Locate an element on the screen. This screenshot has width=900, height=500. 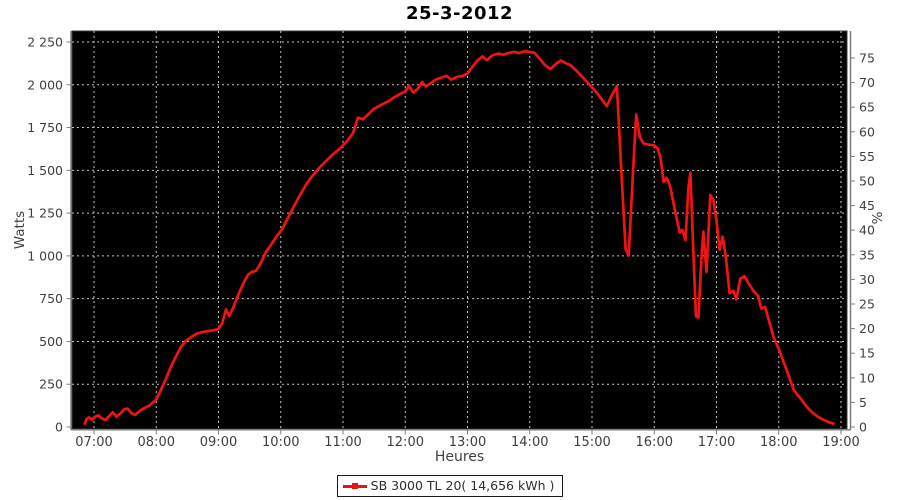
left-tick-label: 2 000 is located at coordinates (45, 84).